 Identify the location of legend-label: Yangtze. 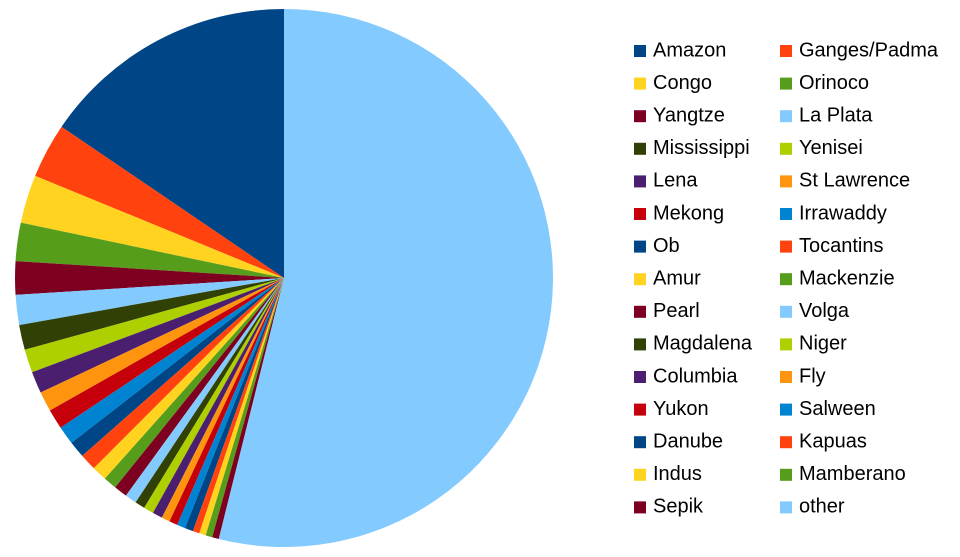
(689, 115).